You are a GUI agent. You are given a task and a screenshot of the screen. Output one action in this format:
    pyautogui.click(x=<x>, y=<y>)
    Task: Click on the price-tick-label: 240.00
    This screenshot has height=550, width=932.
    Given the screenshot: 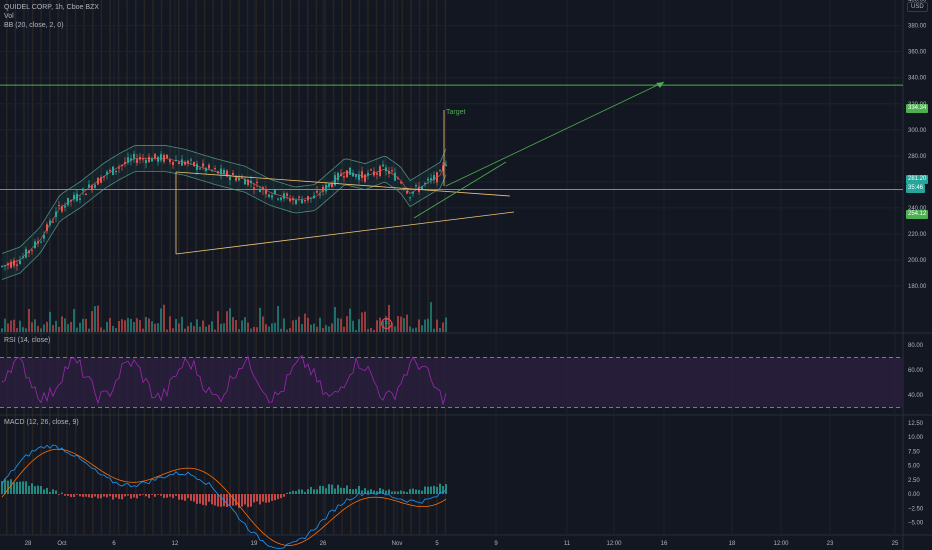 What is the action you would take?
    pyautogui.click(x=917, y=209)
    